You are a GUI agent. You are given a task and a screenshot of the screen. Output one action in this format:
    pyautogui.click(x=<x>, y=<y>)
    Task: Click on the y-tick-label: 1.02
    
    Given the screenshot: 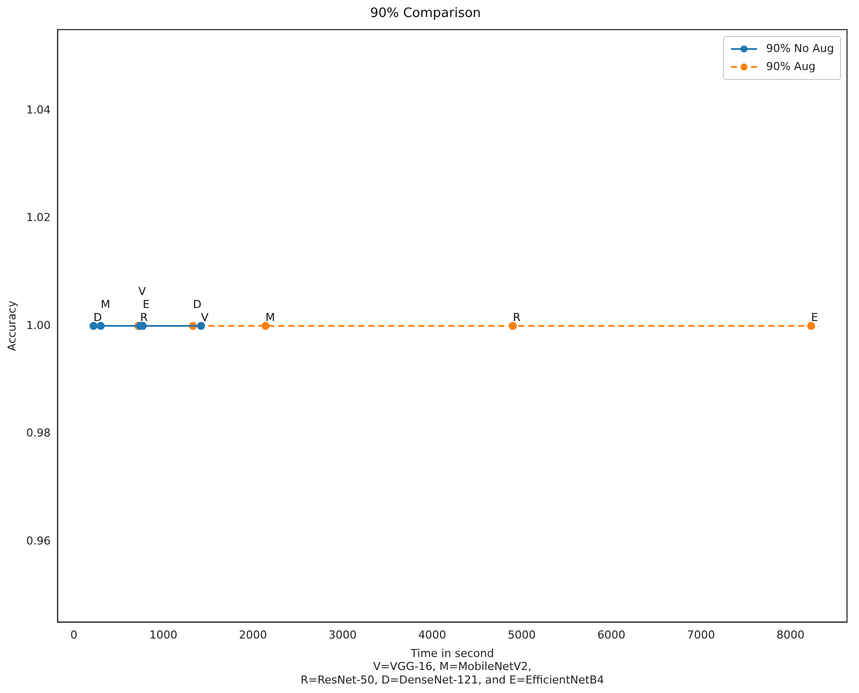 What is the action you would take?
    pyautogui.click(x=38, y=217)
    